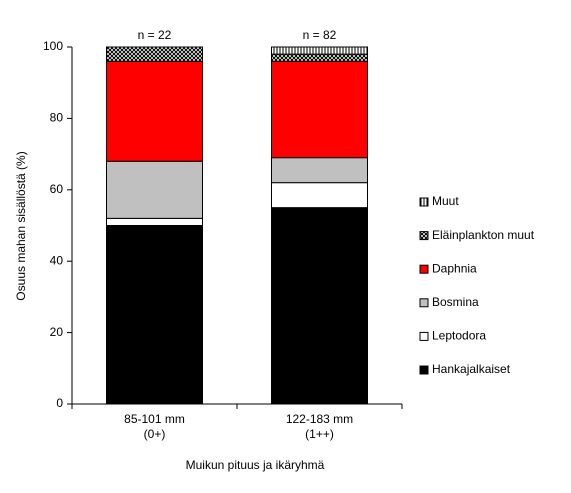 This screenshot has height=493, width=571. I want to click on x-tick-label: 122-183 mm, so click(319, 419).